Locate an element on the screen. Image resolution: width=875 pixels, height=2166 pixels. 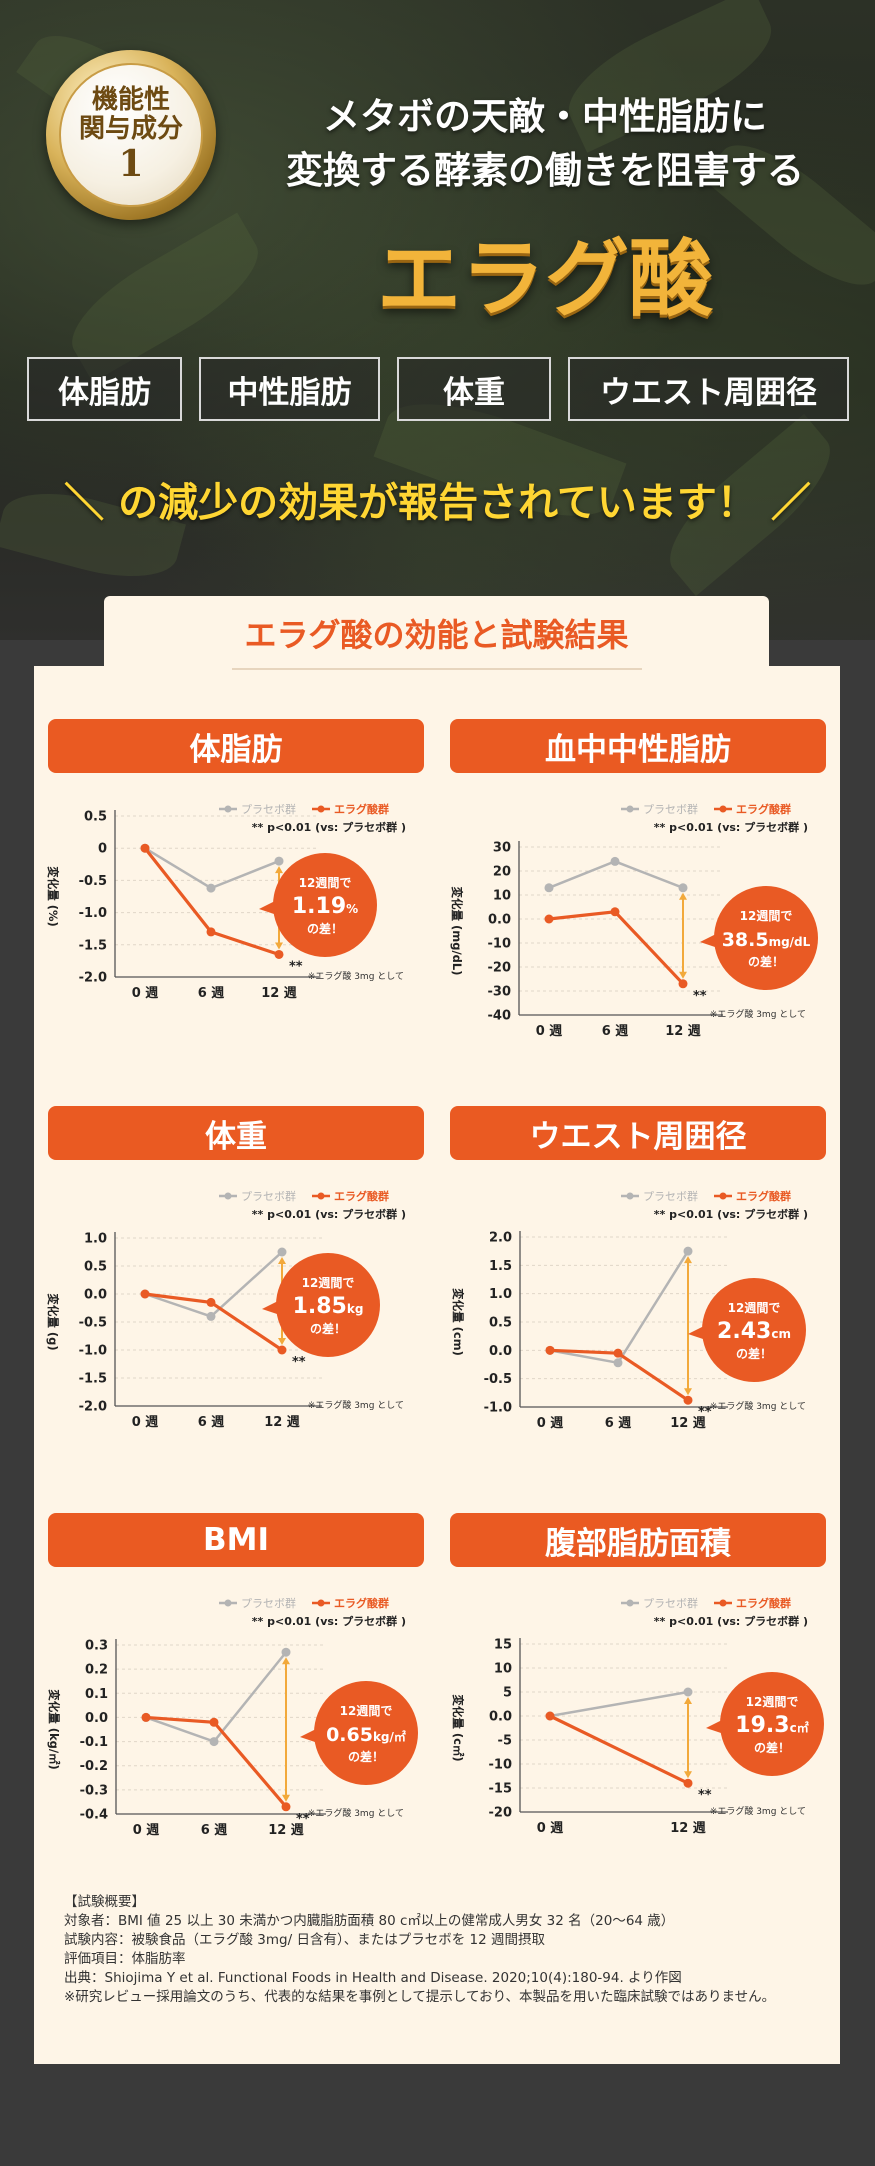
y-tick-label: -2.0 is located at coordinates (93, 1407).